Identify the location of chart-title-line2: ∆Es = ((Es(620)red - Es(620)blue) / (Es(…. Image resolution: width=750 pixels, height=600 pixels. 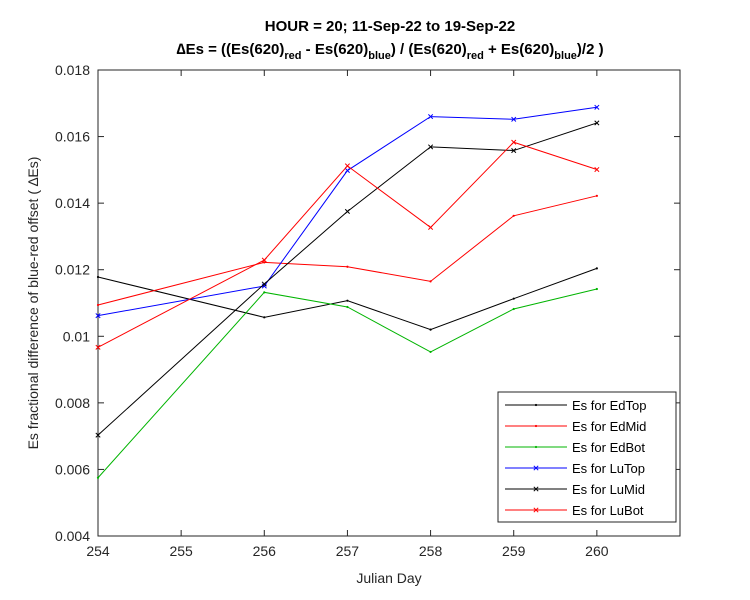
(389, 51).